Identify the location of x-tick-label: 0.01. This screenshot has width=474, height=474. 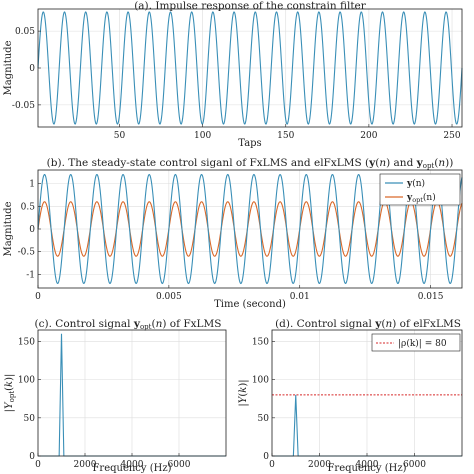
(300, 297).